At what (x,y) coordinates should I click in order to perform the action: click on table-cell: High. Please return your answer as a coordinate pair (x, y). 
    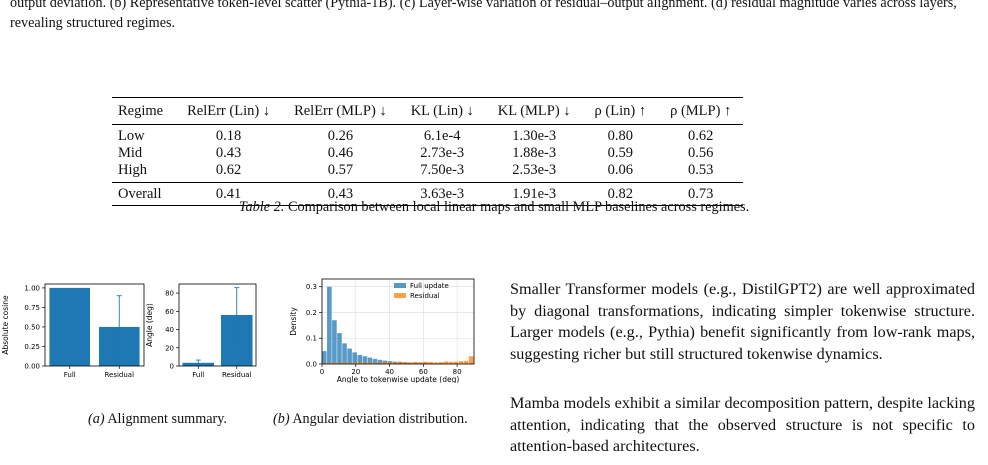
    Looking at the image, I should click on (132, 170).